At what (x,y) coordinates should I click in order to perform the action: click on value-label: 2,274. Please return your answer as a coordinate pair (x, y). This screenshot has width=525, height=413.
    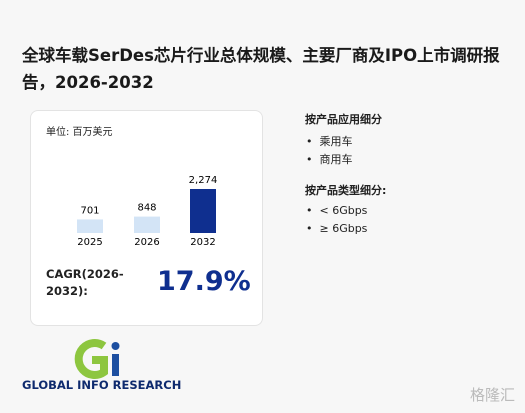
    Looking at the image, I should click on (203, 180).